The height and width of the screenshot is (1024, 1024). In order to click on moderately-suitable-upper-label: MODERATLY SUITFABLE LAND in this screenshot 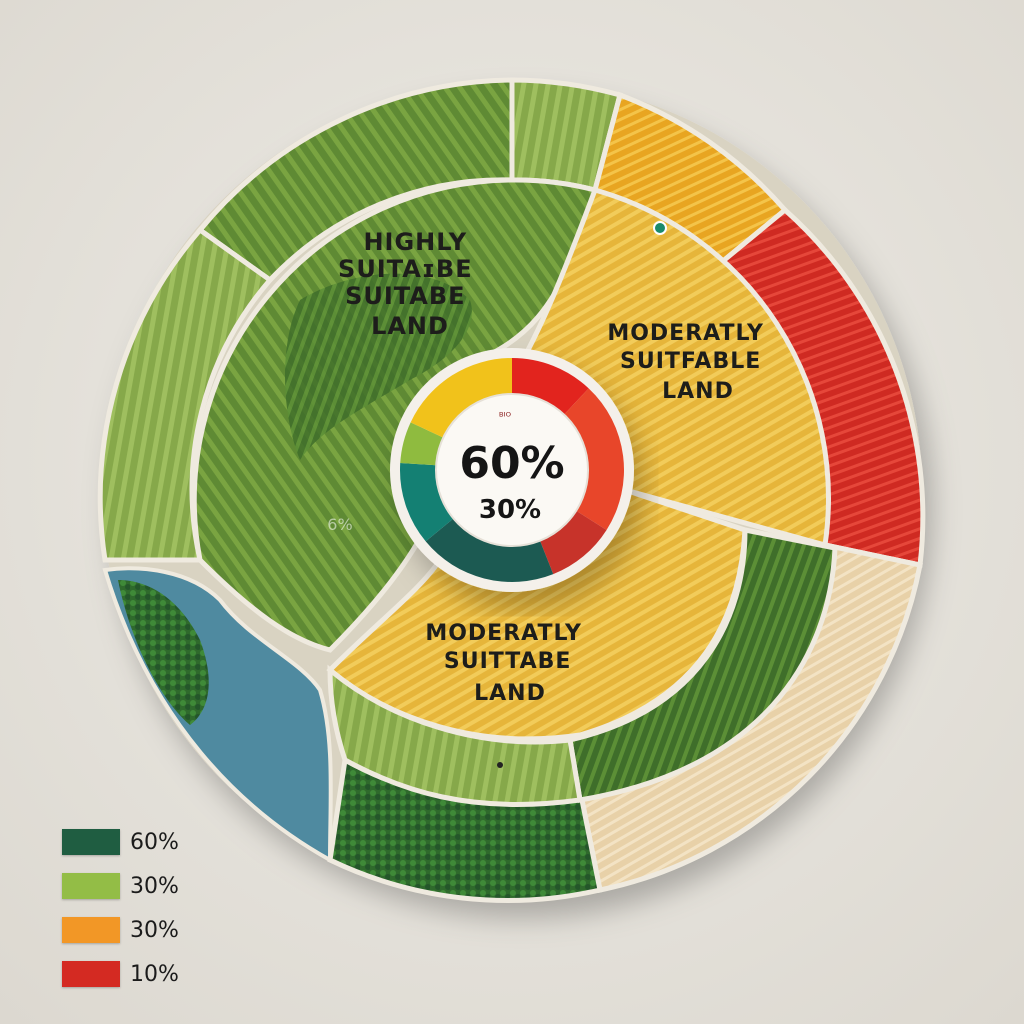, I will do `click(689, 362)`.